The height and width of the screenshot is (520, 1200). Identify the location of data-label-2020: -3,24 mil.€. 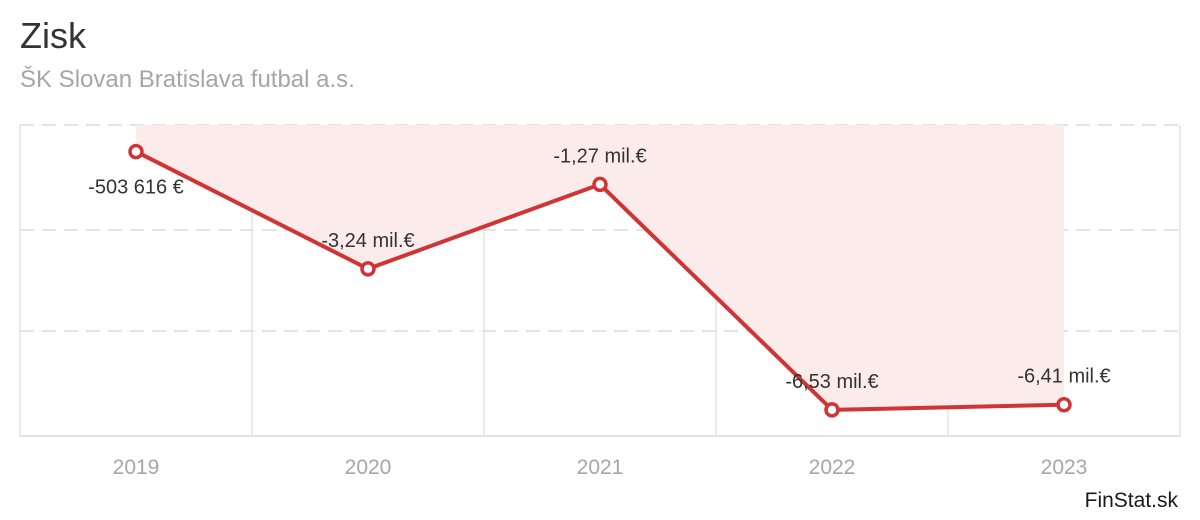
(367, 241).